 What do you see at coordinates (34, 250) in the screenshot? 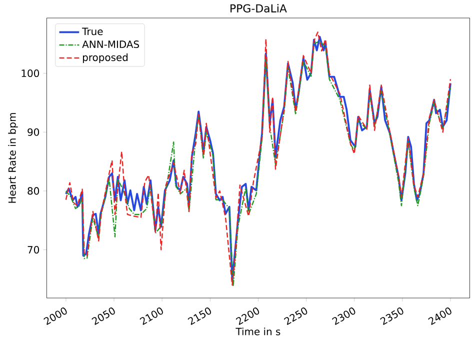
I see `y-tick-label: 70` at bounding box center [34, 250].